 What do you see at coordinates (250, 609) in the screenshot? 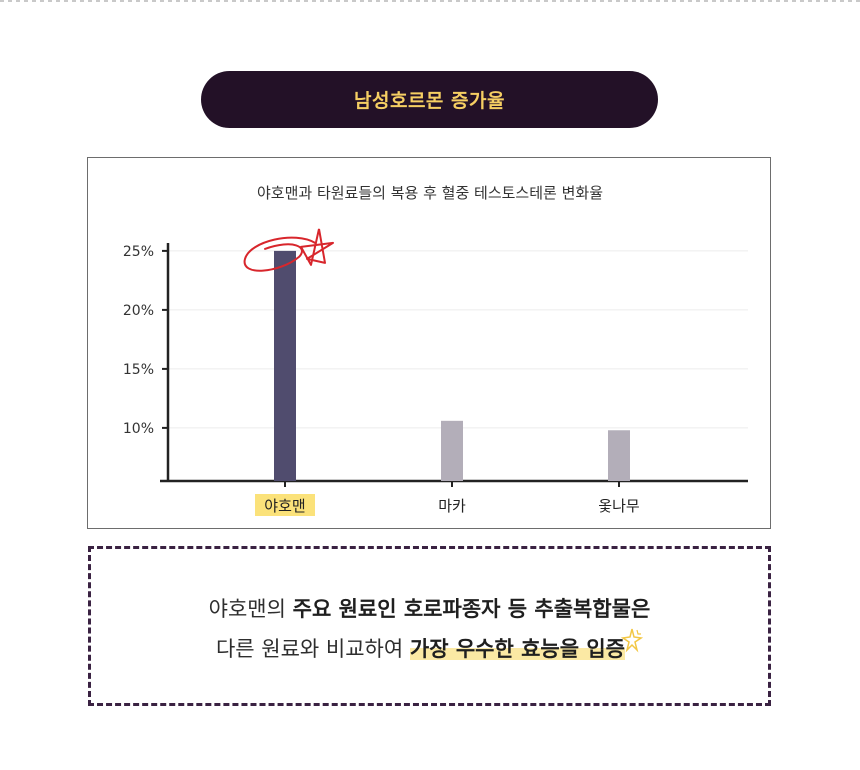
I see `summary-line-1-plain: 야호맨의` at bounding box center [250, 609].